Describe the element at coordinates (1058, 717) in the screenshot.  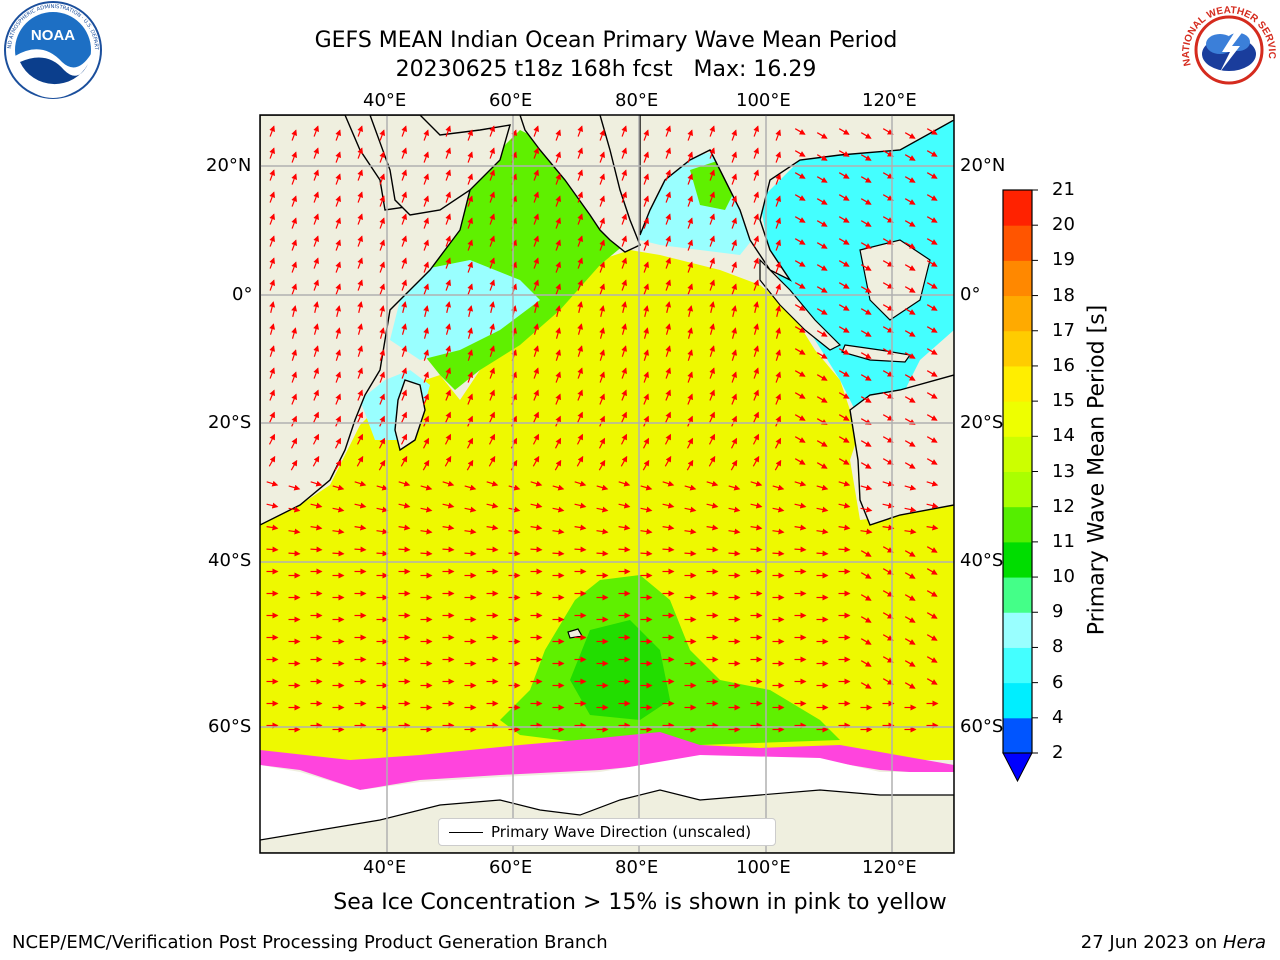
I see `colorbar-tick-label: 4` at that location.